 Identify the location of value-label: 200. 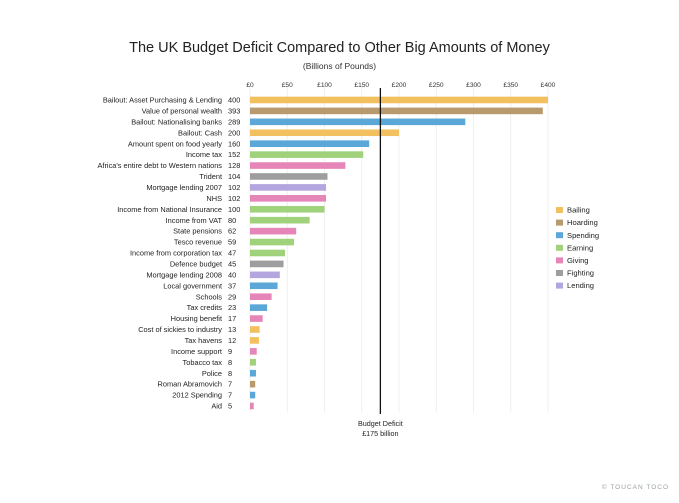
(234, 132).